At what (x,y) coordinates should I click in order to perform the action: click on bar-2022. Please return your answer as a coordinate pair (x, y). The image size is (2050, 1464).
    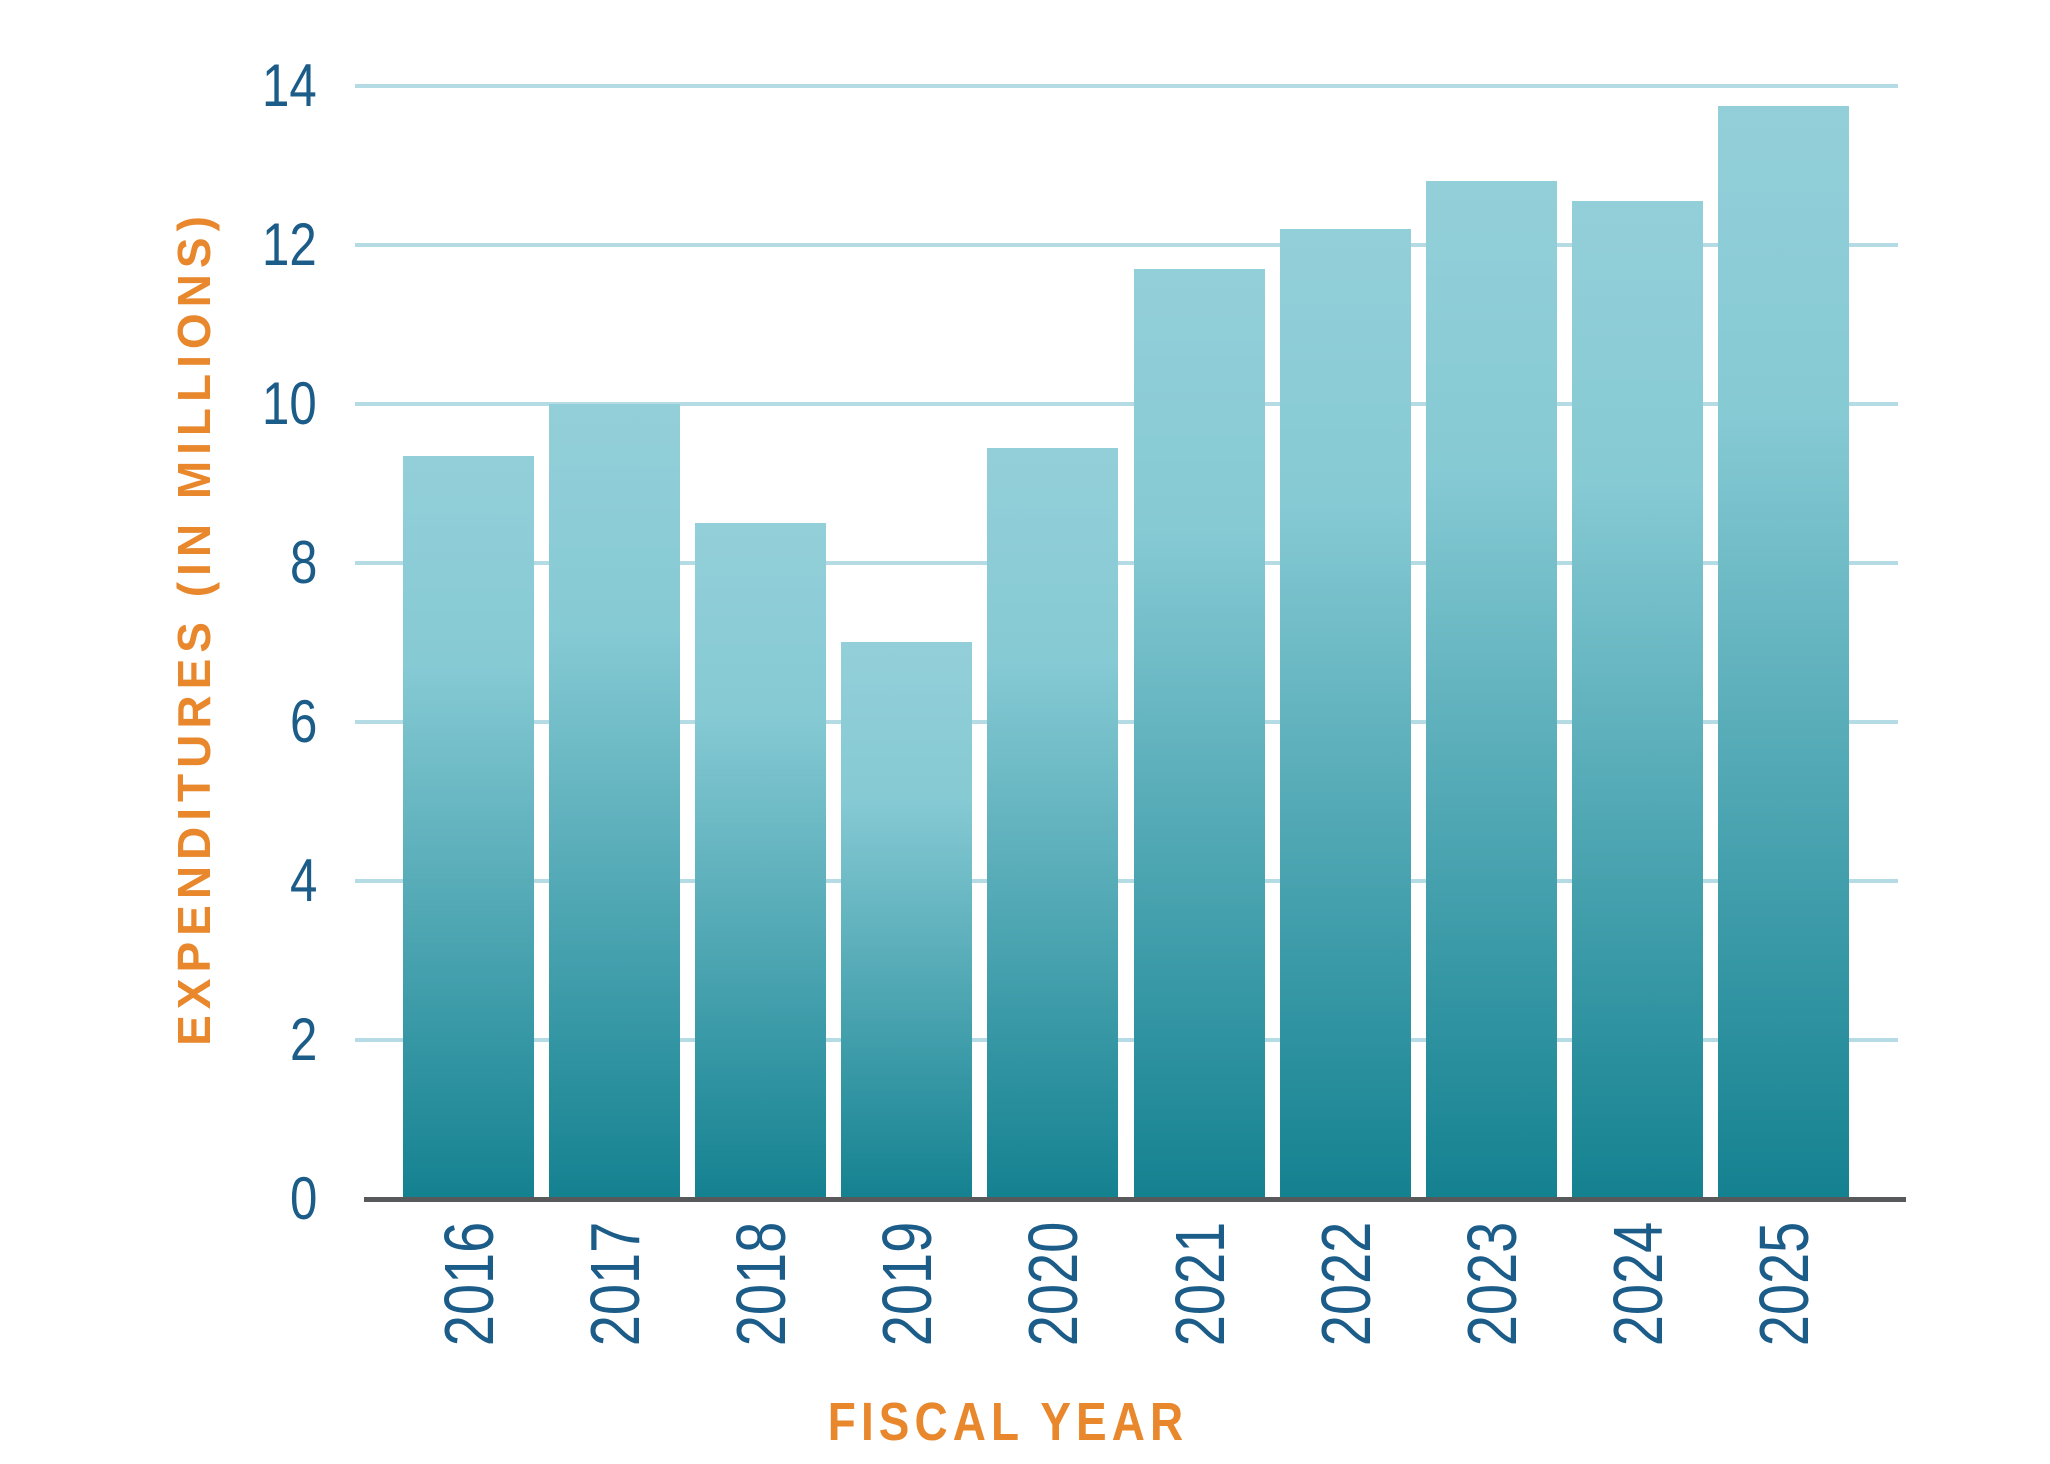
    Looking at the image, I should click on (1345, 714).